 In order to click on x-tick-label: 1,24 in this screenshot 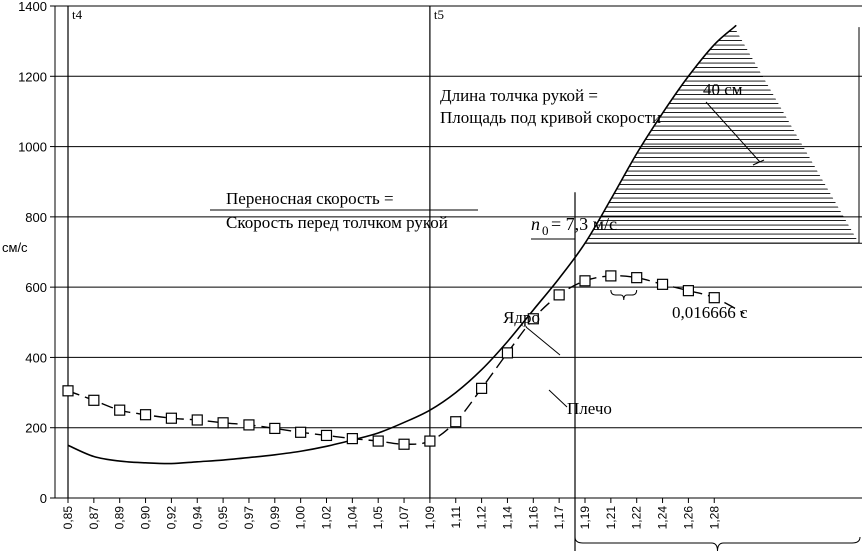, I will do `click(663, 518)`.